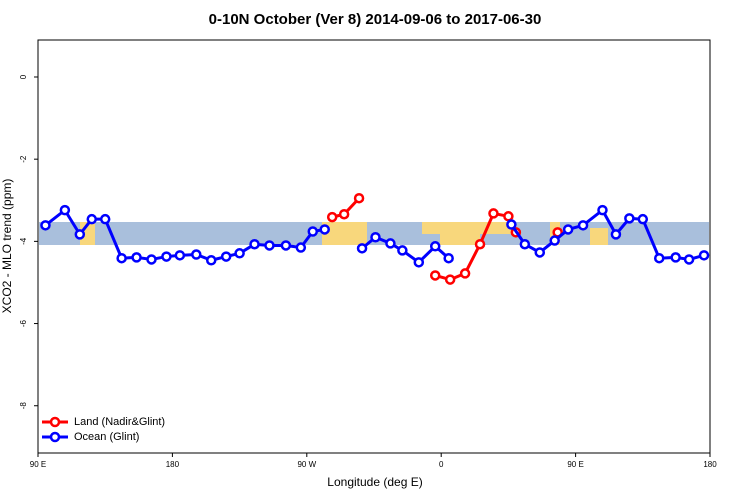 This screenshot has height=500, width=750. I want to click on y-tick-label: 0, so click(23, 76).